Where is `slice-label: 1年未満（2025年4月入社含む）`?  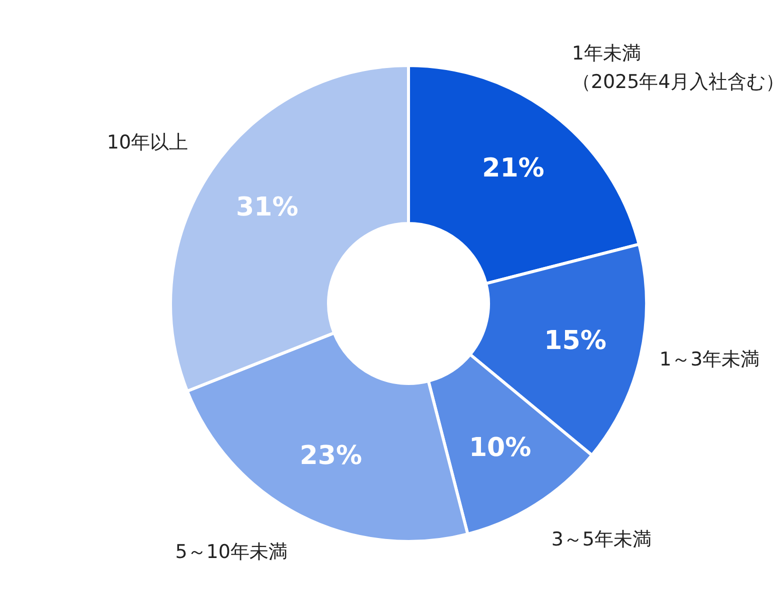
slice-label: 1年未満（2025年4月入社含む） is located at coordinates (676, 67).